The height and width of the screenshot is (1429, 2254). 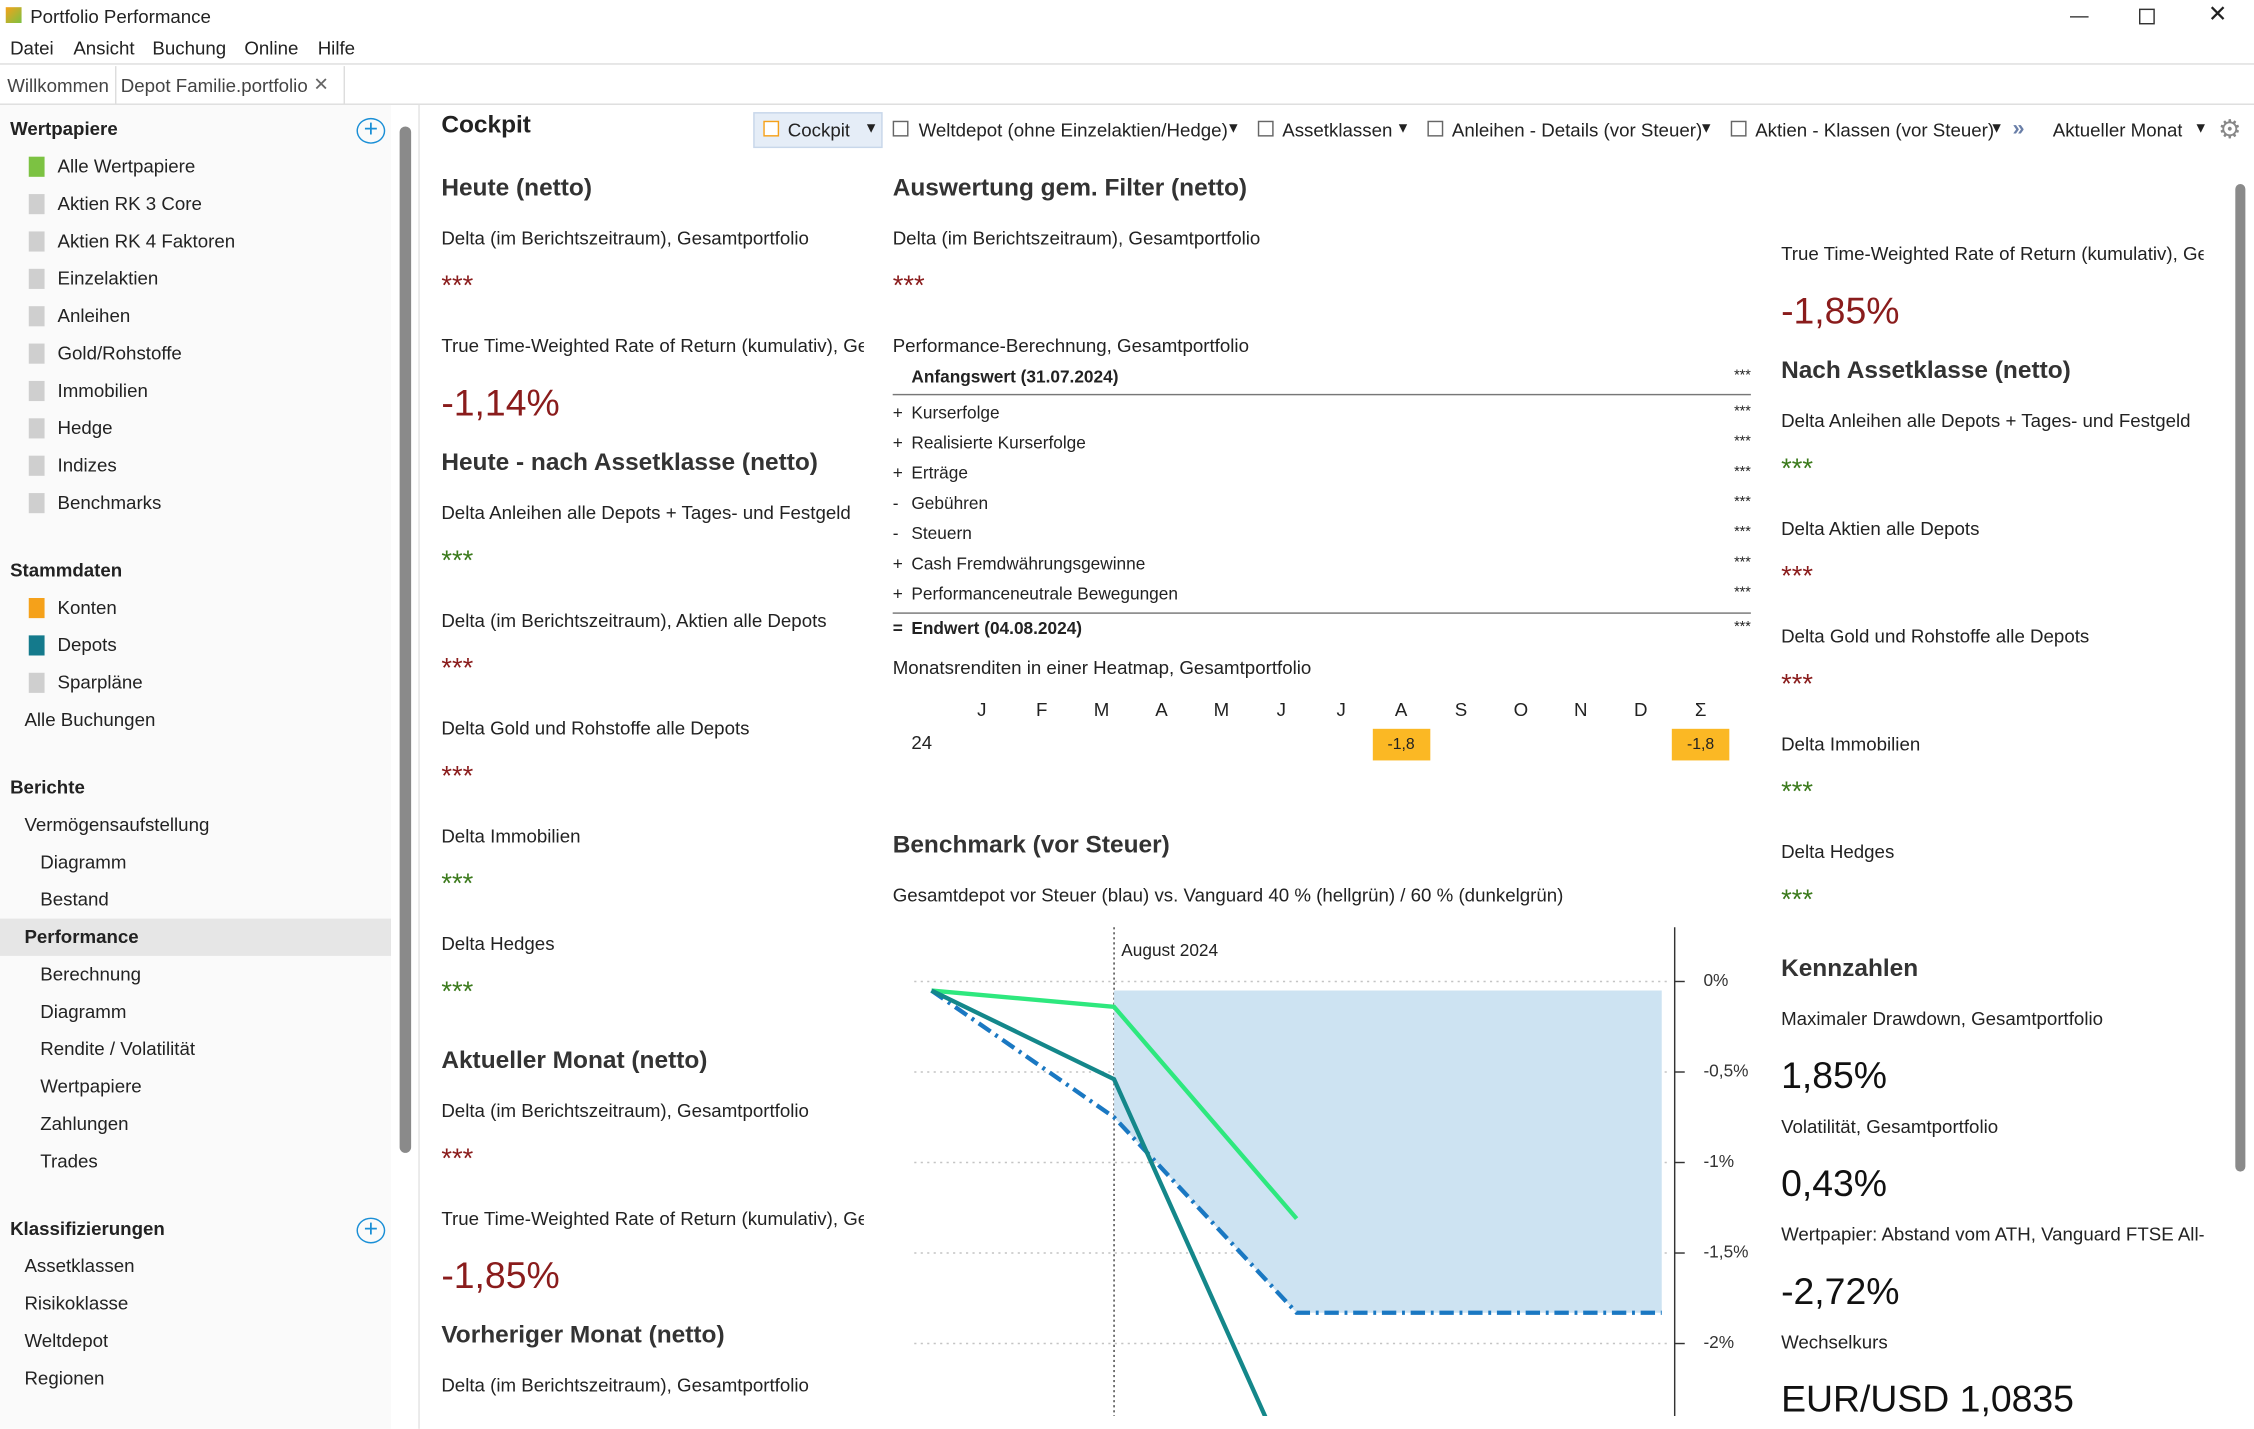 What do you see at coordinates (1875, 130) in the screenshot?
I see `view-button: Aktien - Klassen (vor Steuer)` at bounding box center [1875, 130].